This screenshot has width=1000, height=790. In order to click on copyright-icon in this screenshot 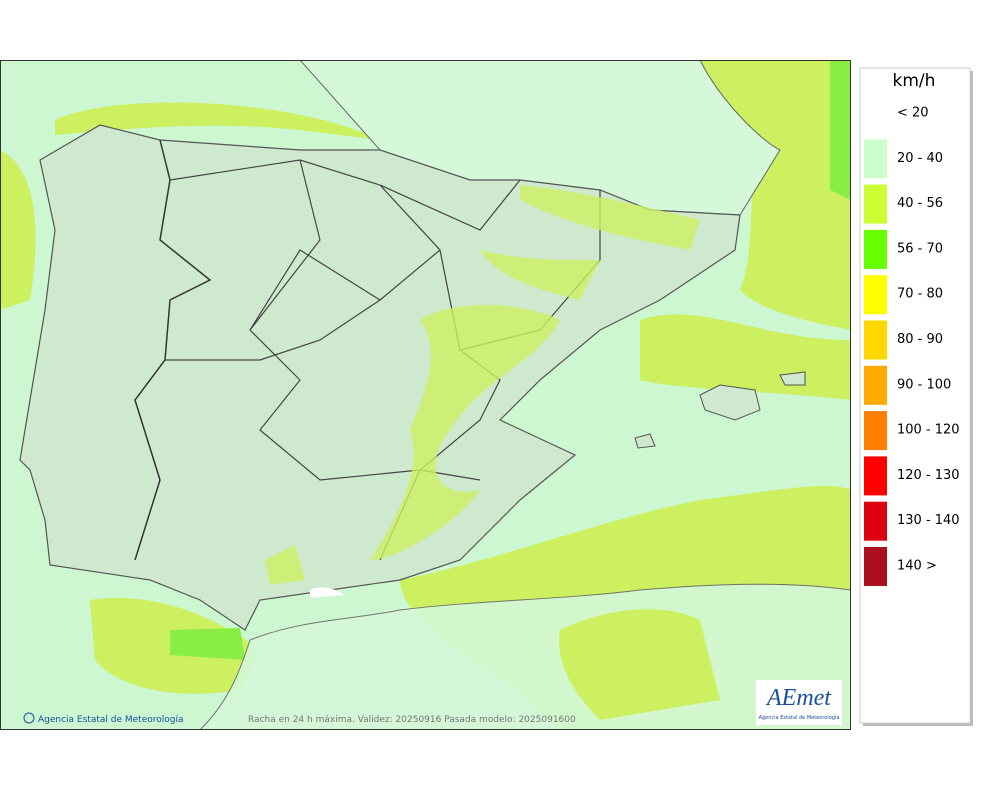, I will do `click(29, 718)`.